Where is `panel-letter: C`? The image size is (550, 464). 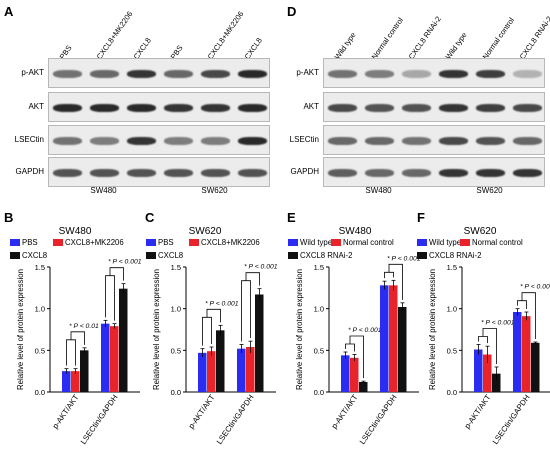 panel-letter: C is located at coordinates (150, 217).